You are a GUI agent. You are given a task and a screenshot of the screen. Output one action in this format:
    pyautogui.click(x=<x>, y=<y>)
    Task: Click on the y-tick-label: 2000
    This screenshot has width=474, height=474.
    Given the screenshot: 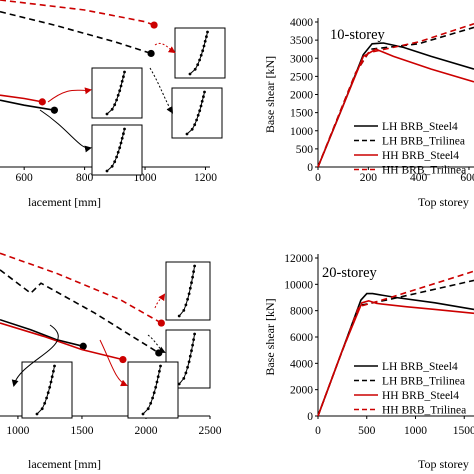 What is the action you would take?
    pyautogui.click(x=301, y=391)
    